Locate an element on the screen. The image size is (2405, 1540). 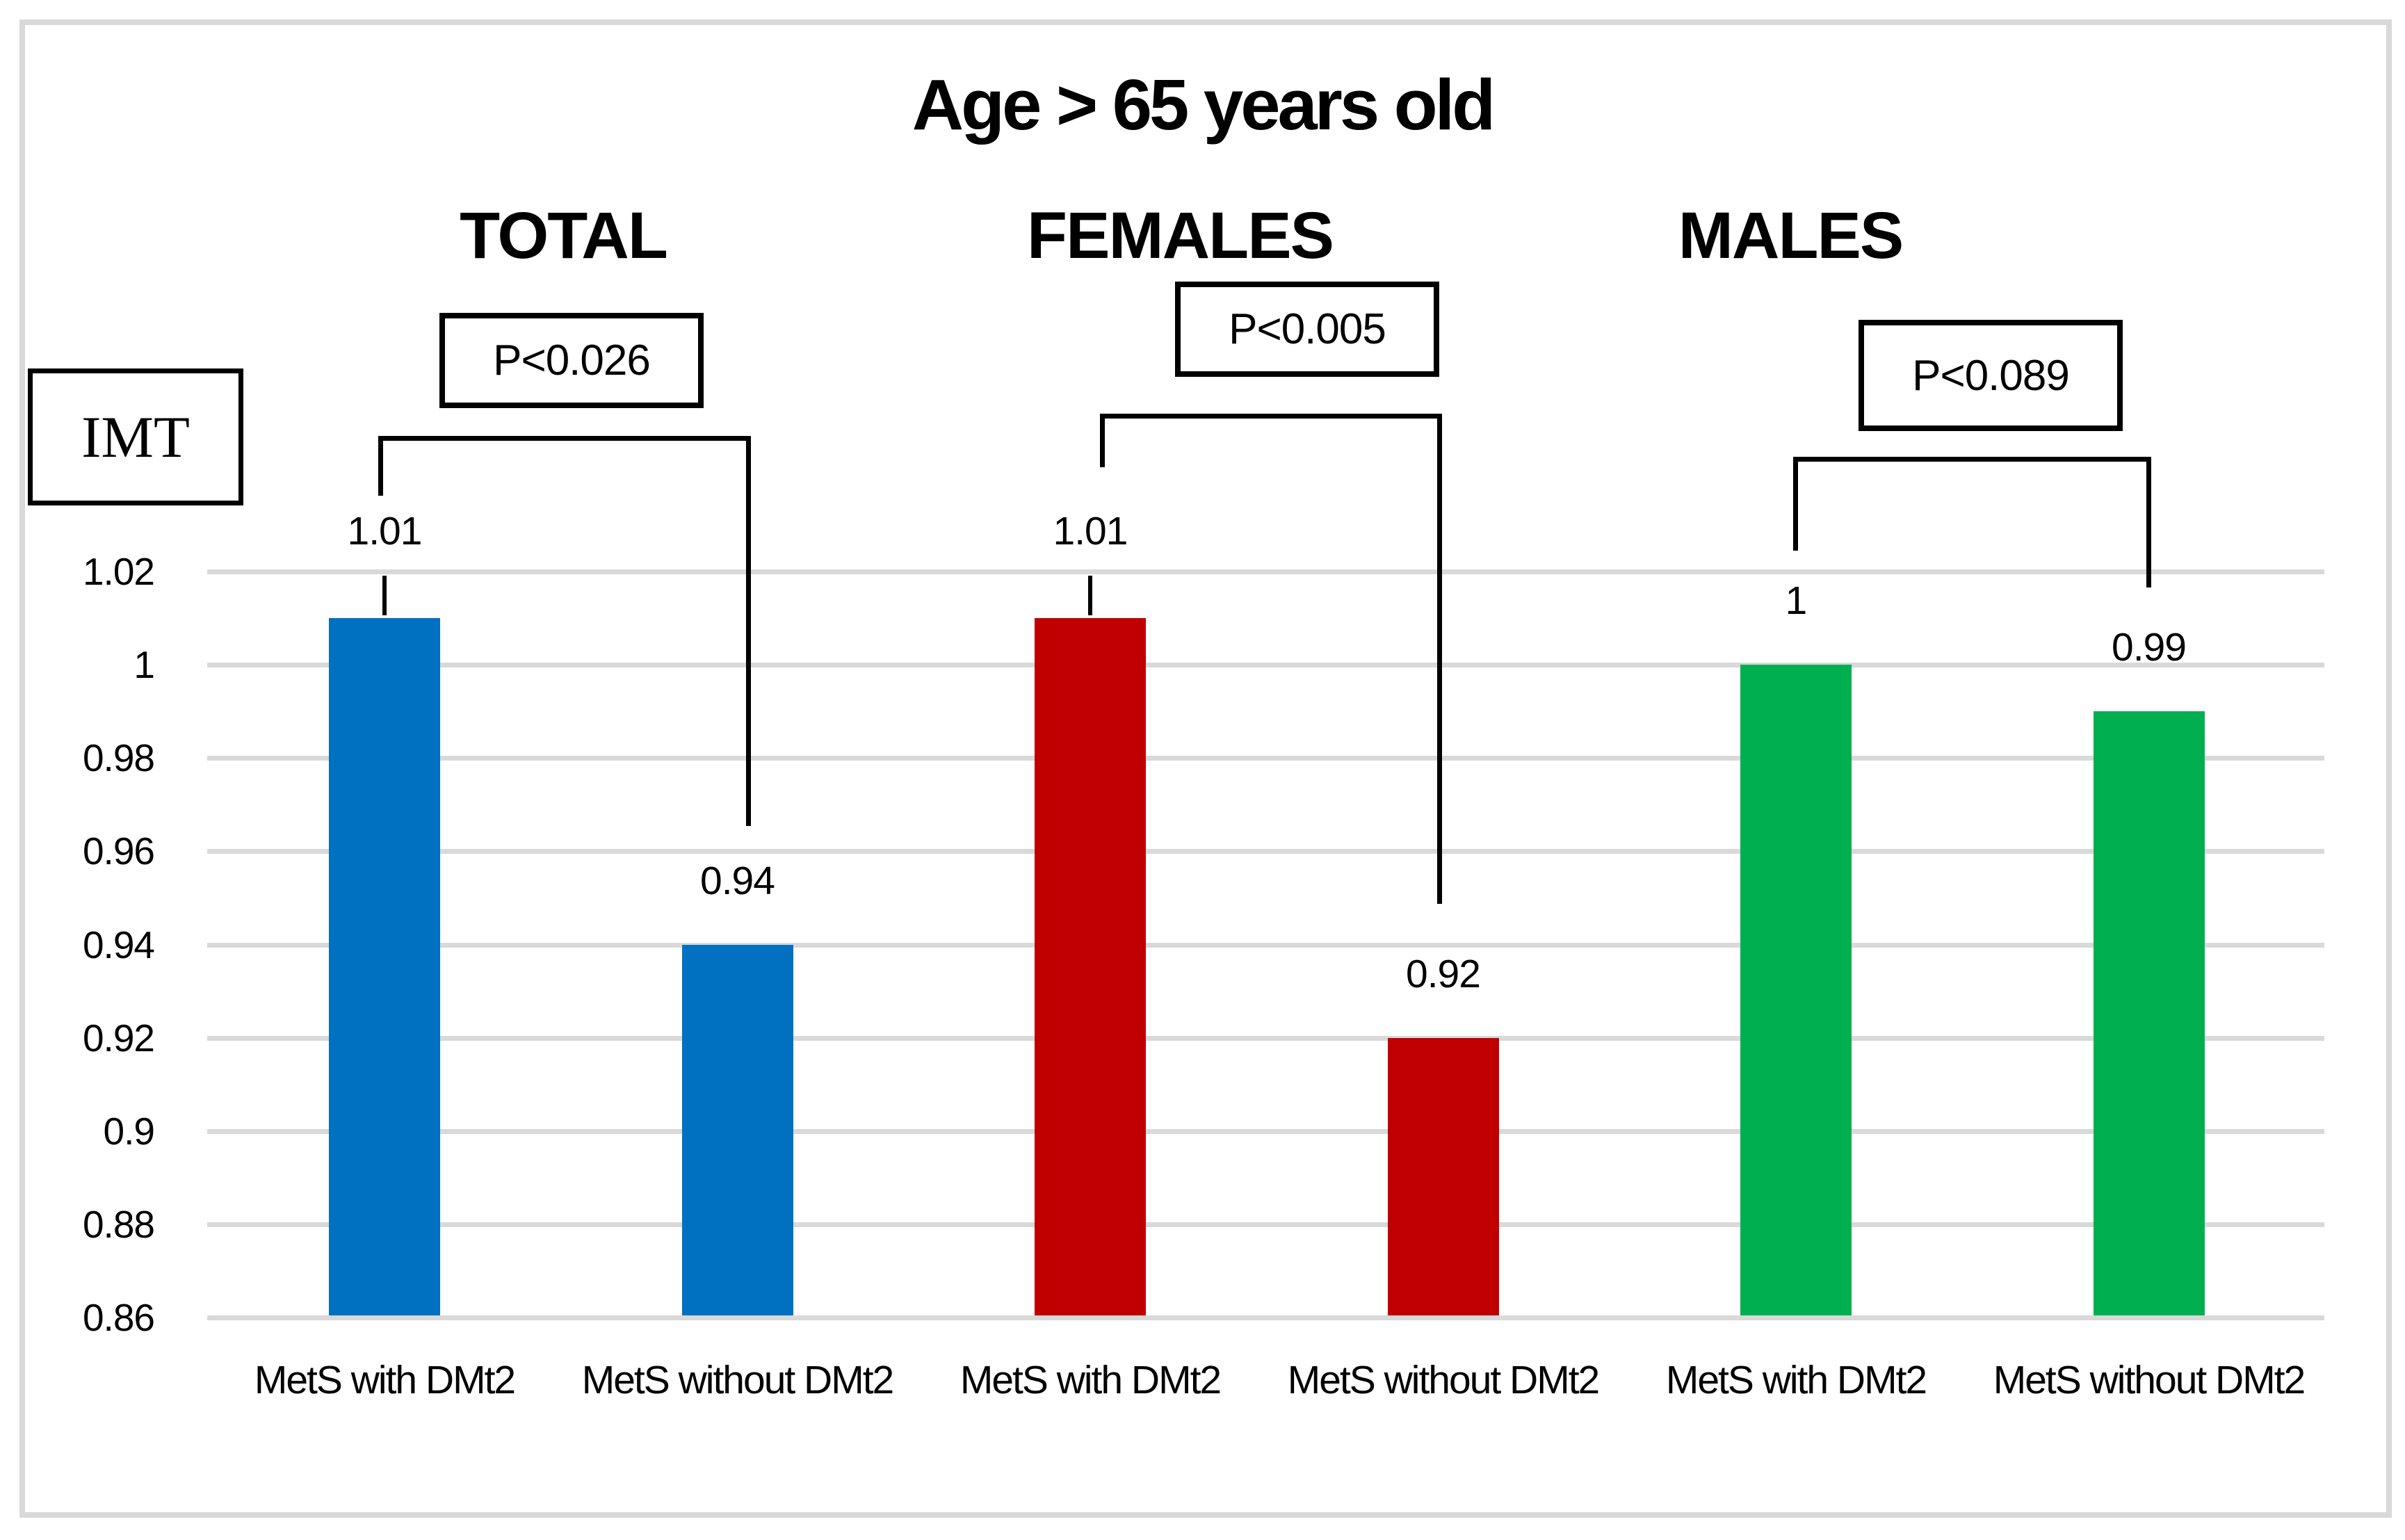
p-value-label-females: P<0.005 is located at coordinates (1307, 329).